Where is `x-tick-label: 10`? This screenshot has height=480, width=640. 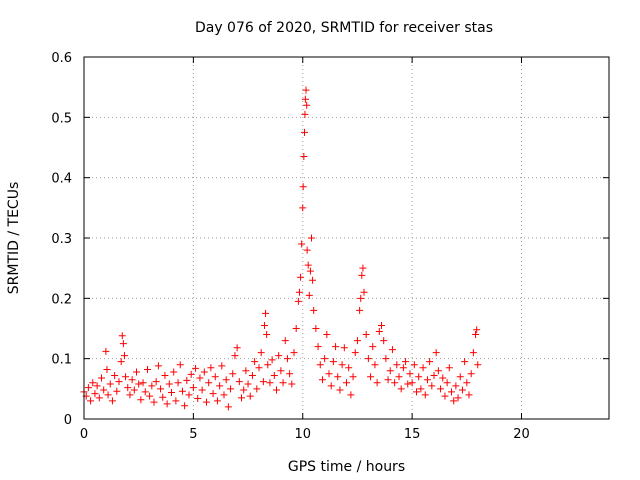 x-tick-label: 10 is located at coordinates (302, 434).